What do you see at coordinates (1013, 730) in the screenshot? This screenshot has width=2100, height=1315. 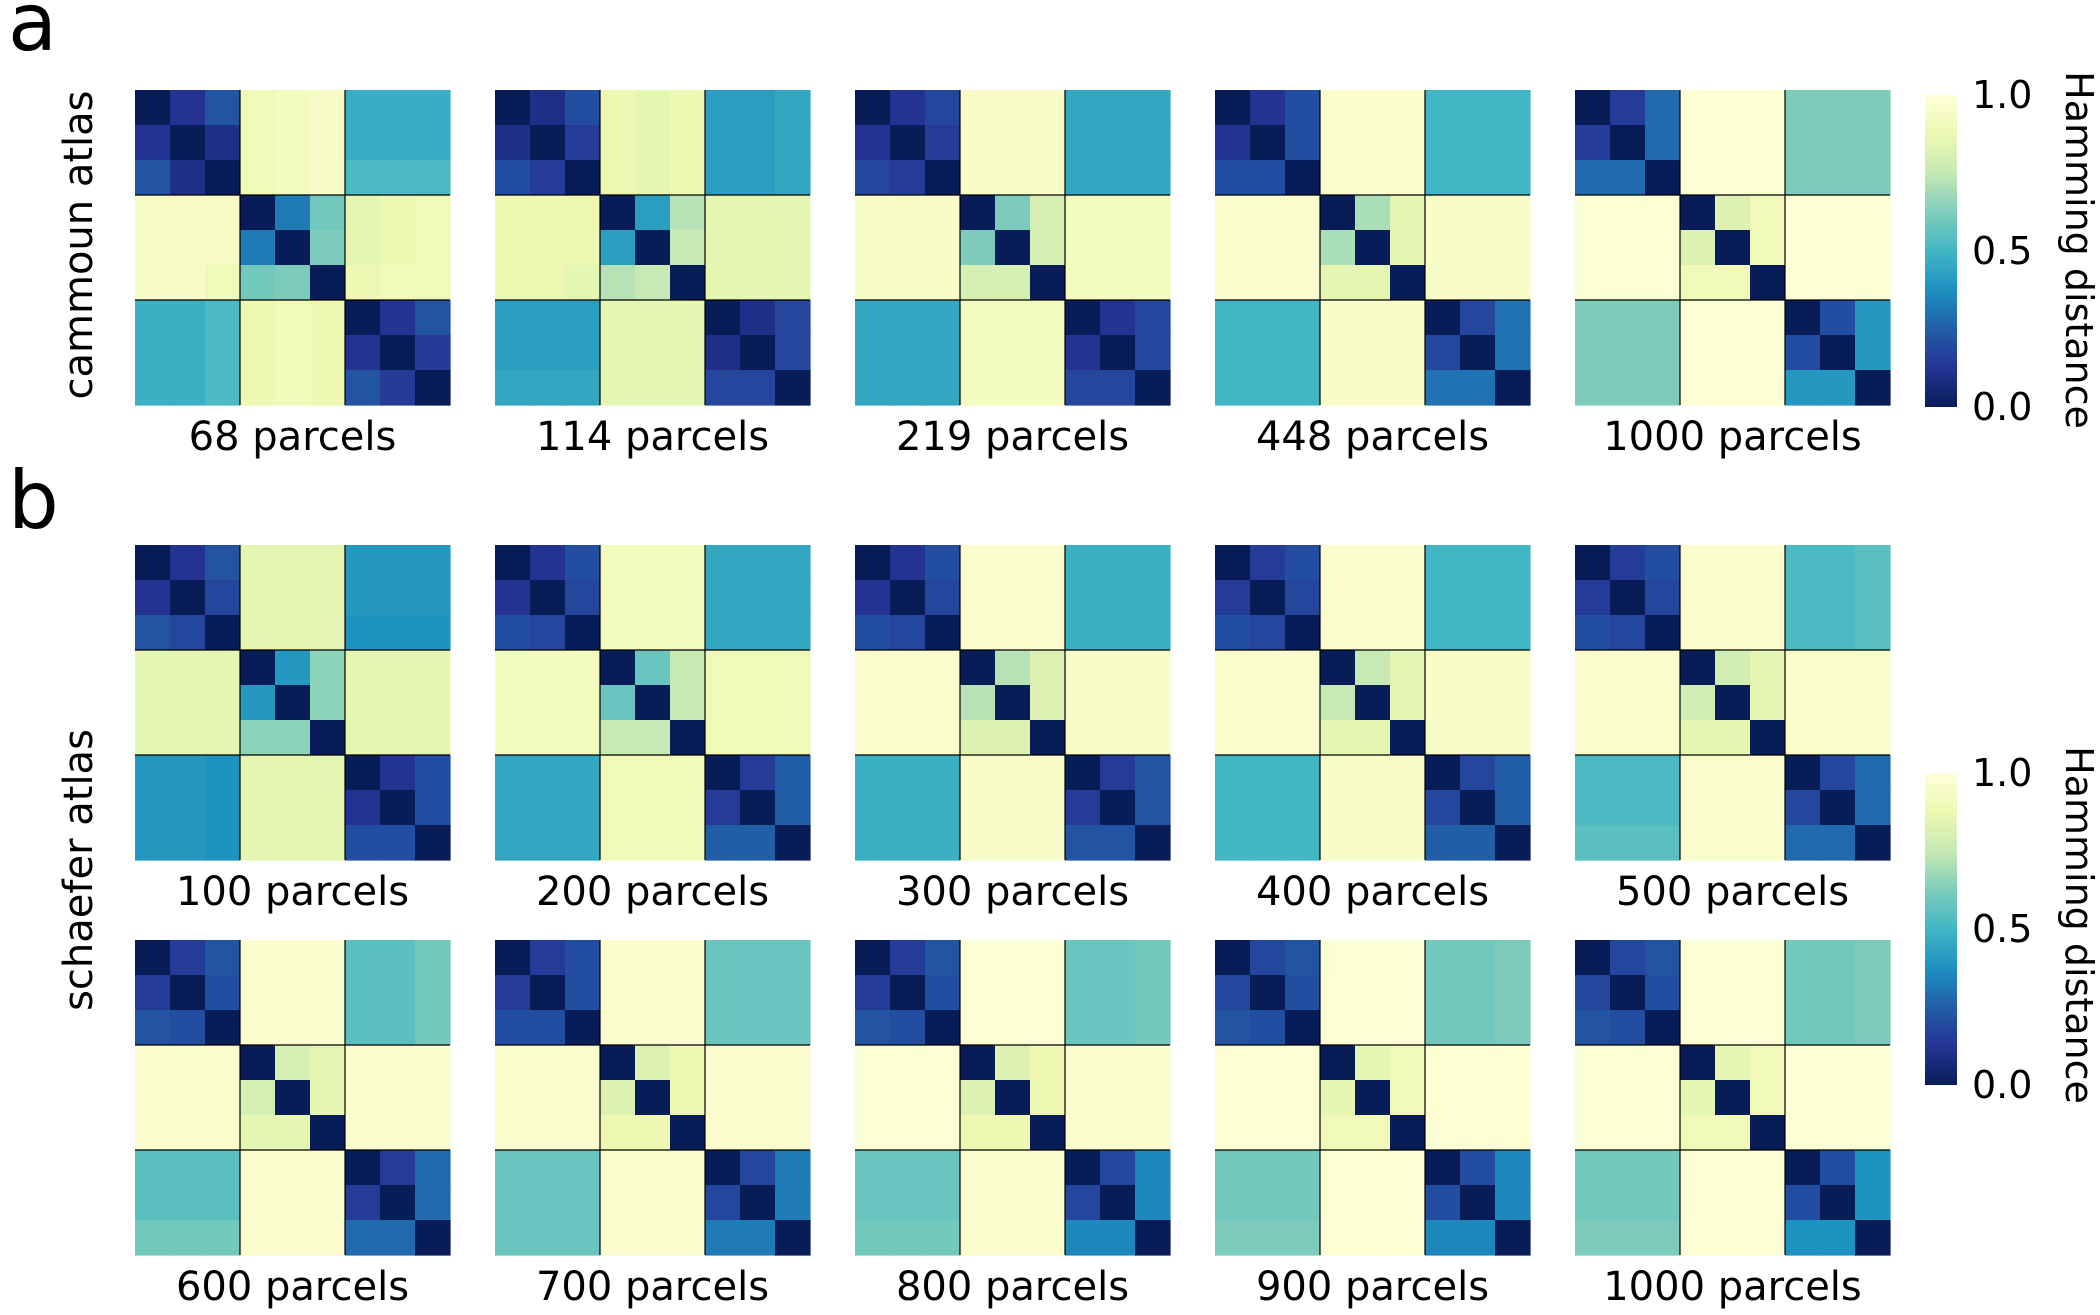 I see `heatmap-b-300-parcels: 300 parcels` at bounding box center [1013, 730].